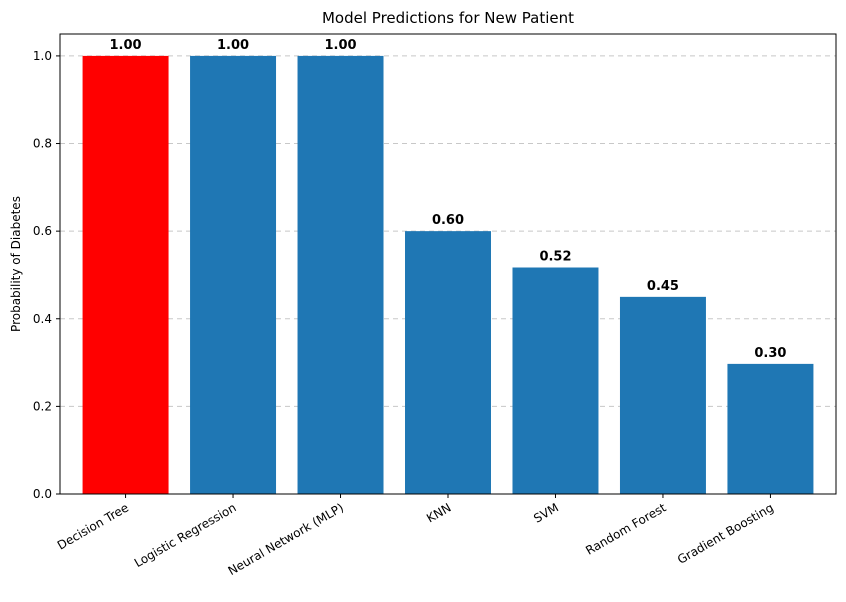  I want to click on y-tick-label: 0.2, so click(42, 406).